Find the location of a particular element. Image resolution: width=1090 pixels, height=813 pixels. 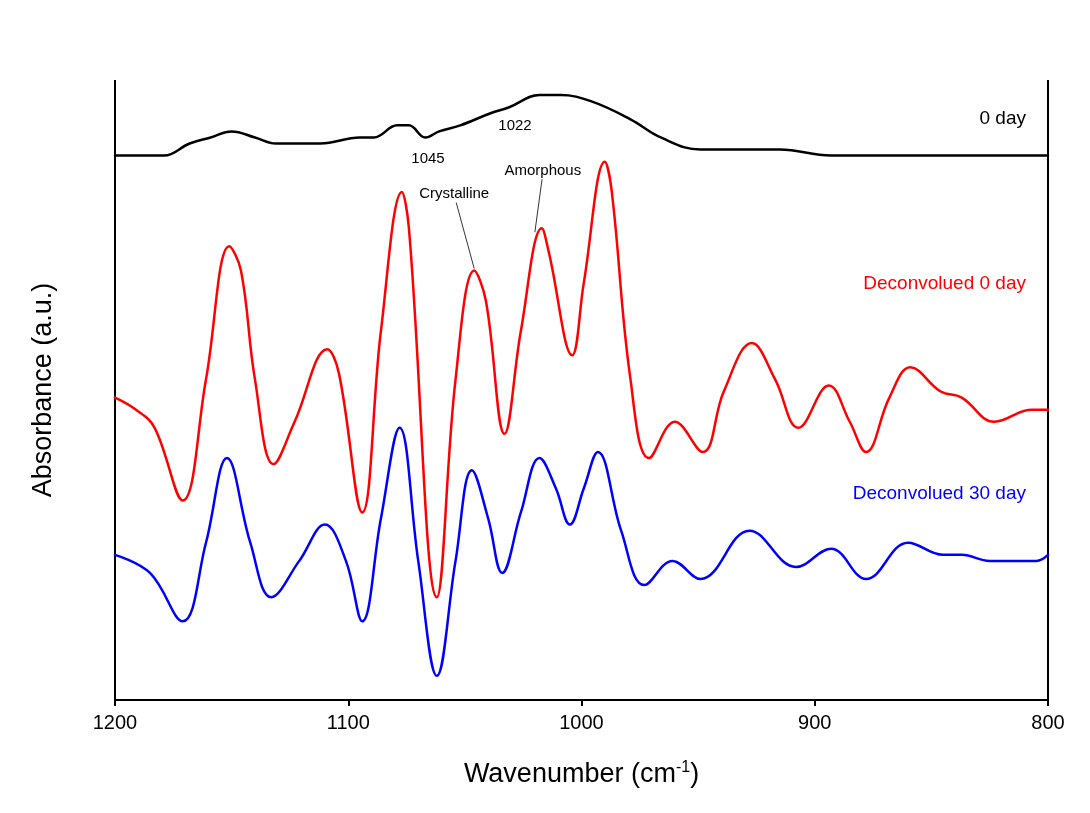

y-axis-title: Absorbance (a.u.) is located at coordinates (42, 390).